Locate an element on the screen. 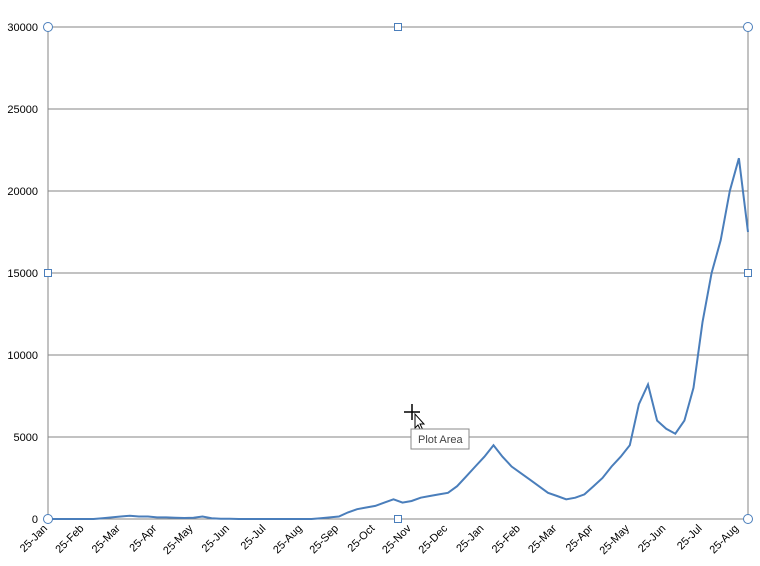 The image size is (760, 566). x-tick-label: 25-Nov is located at coordinates (397, 539).